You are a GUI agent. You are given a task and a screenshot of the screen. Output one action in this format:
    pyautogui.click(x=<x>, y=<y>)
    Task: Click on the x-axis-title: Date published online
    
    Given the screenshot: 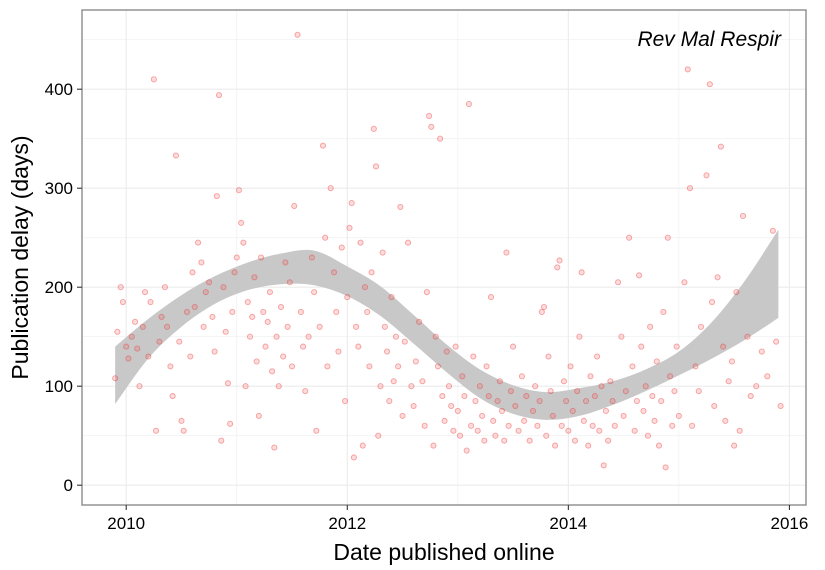 What is the action you would take?
    pyautogui.click(x=443, y=552)
    